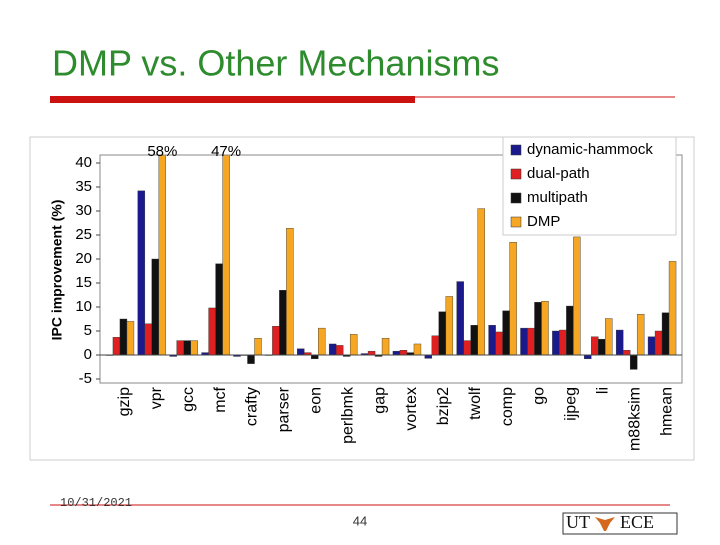  I want to click on logo-text: ECE, so click(637, 522).